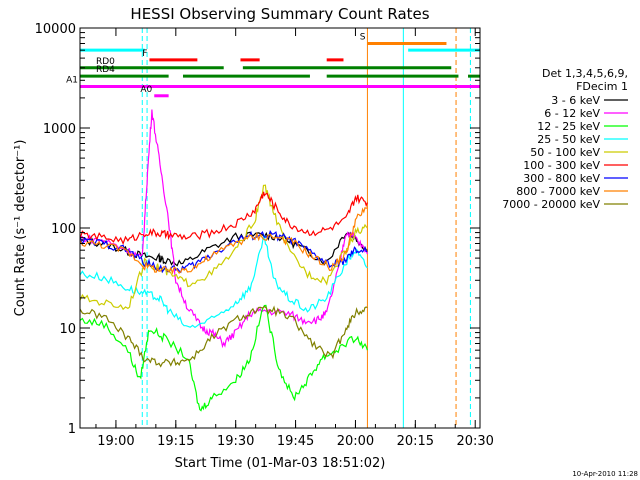 Image resolution: width=640 pixels, height=480 pixels. What do you see at coordinates (605, 474) in the screenshot?
I see `date-stamp: 10-Apr-2010 11:28` at bounding box center [605, 474].